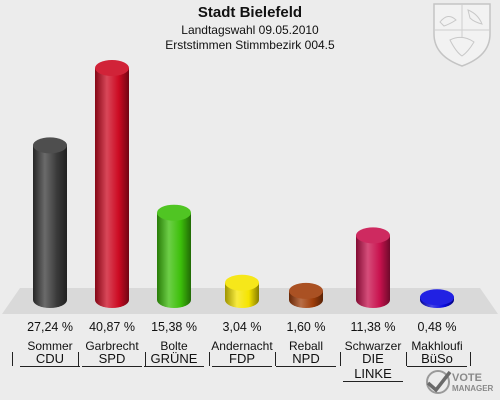  Describe the element at coordinates (473, 388) in the screenshot. I see `watermark-line2: MANAGER` at that location.